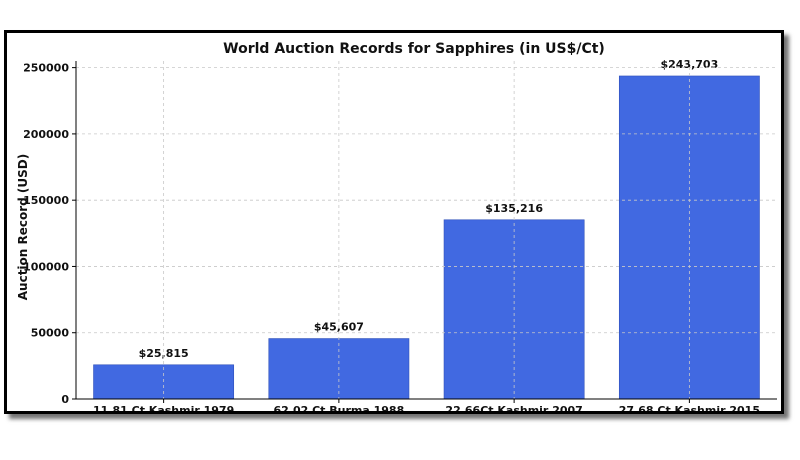  I want to click on y-tick-label: 100000, so click(46, 266).